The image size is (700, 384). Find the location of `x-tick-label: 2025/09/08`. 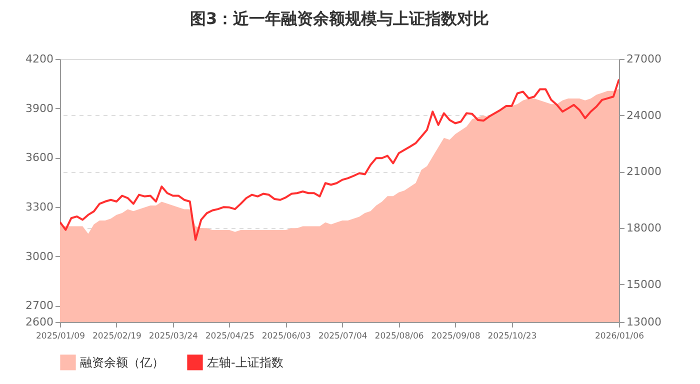

x-tick-label: 2025/09/08 is located at coordinates (455, 337).